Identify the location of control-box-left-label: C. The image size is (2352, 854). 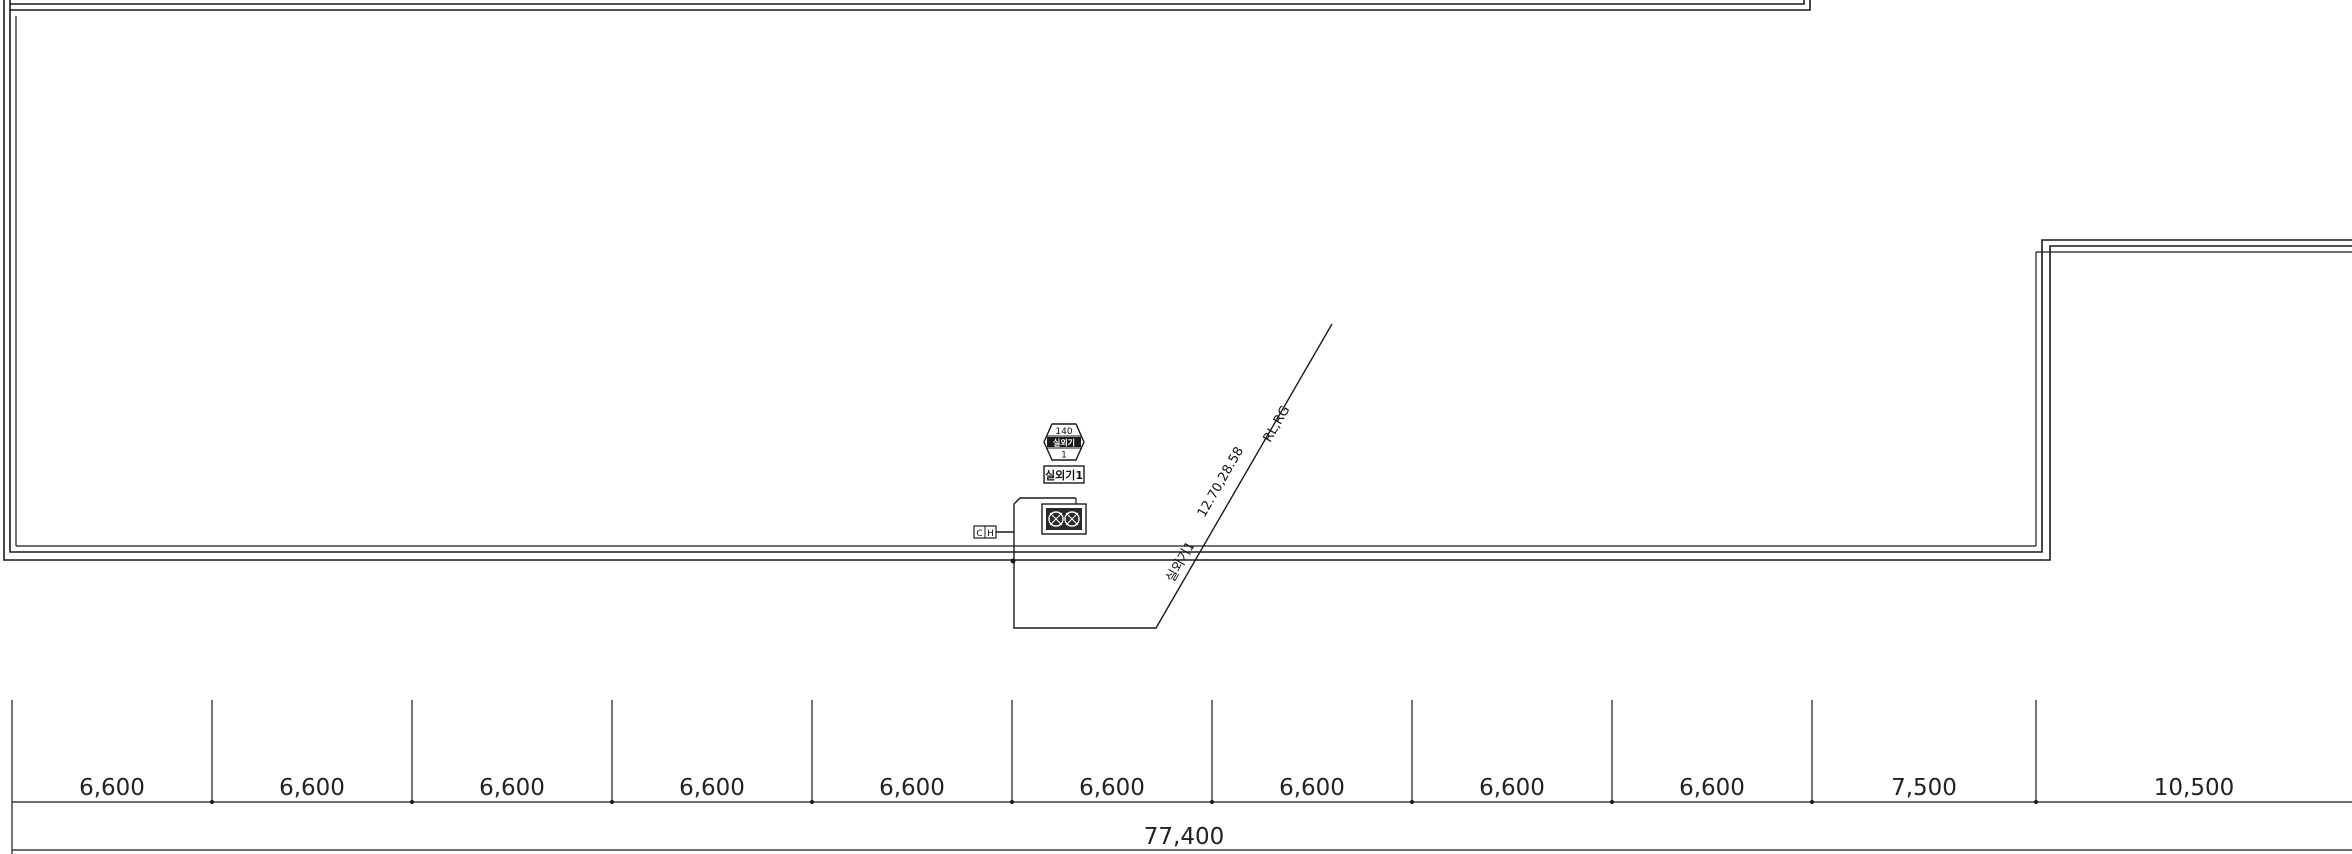
(979, 534).